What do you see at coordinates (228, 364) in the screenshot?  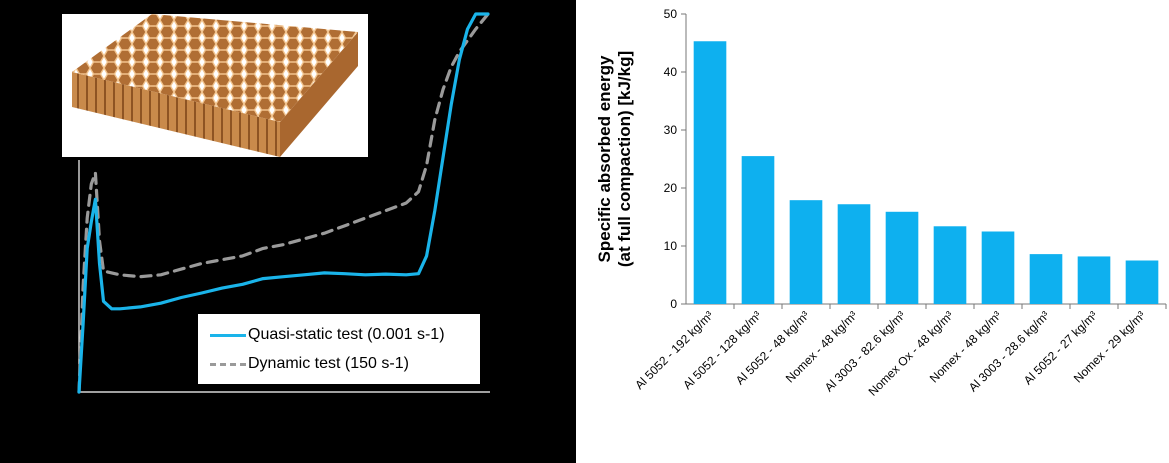 I see `legend-swatch-dynamic` at bounding box center [228, 364].